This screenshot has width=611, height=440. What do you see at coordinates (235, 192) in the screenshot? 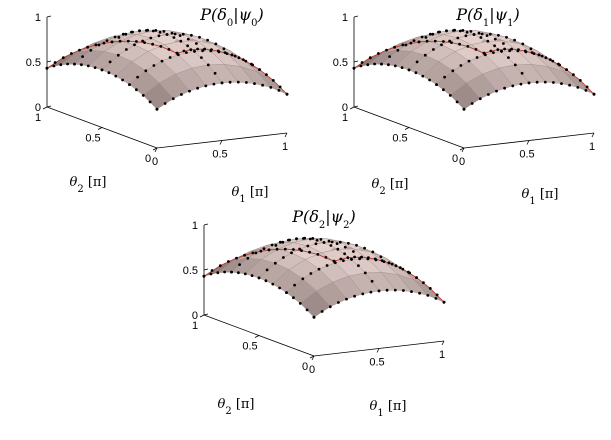
I see `label-part: θ` at bounding box center [235, 192].